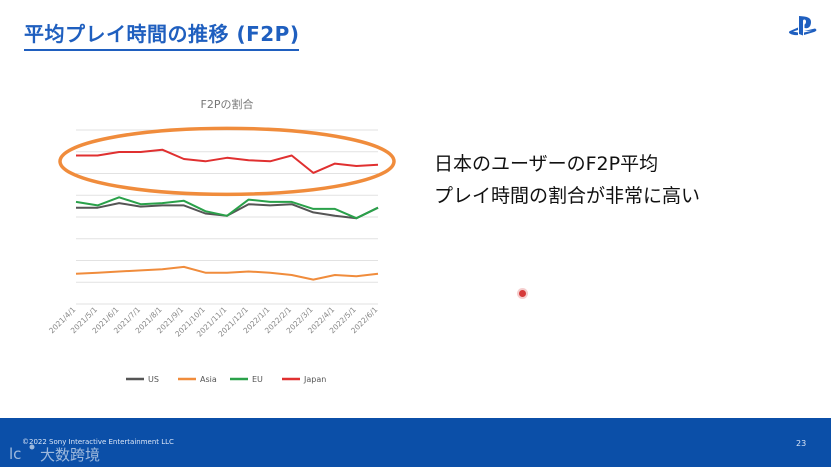 The image size is (831, 467). What do you see at coordinates (70, 455) in the screenshot?
I see `watermark-text: 大数跨境` at bounding box center [70, 455].